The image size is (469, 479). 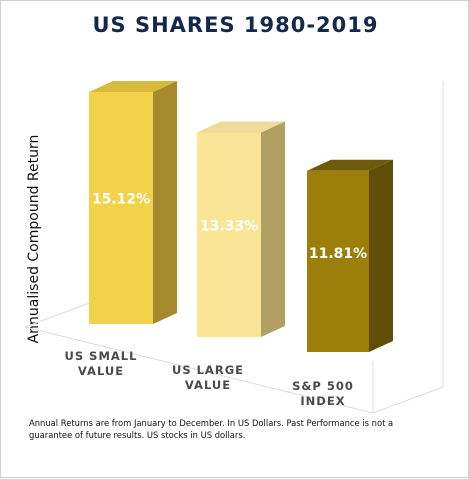 What do you see at coordinates (208, 370) in the screenshot?
I see `category-label: US LARGE` at bounding box center [208, 370].